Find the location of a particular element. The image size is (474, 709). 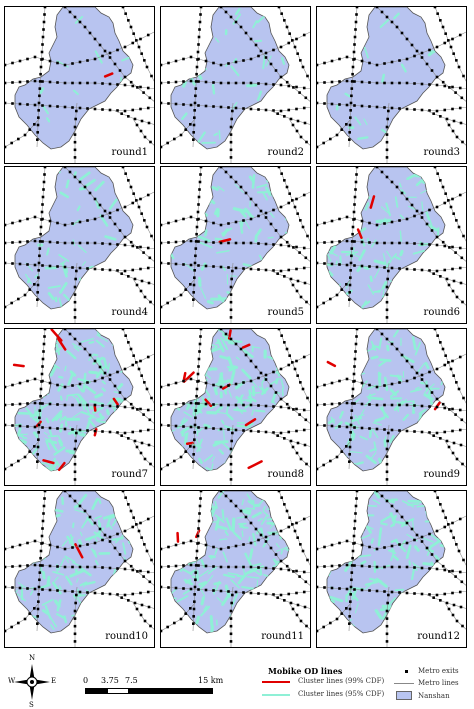

legend-nanshan-label: Nanshan is located at coordinates (434, 696).